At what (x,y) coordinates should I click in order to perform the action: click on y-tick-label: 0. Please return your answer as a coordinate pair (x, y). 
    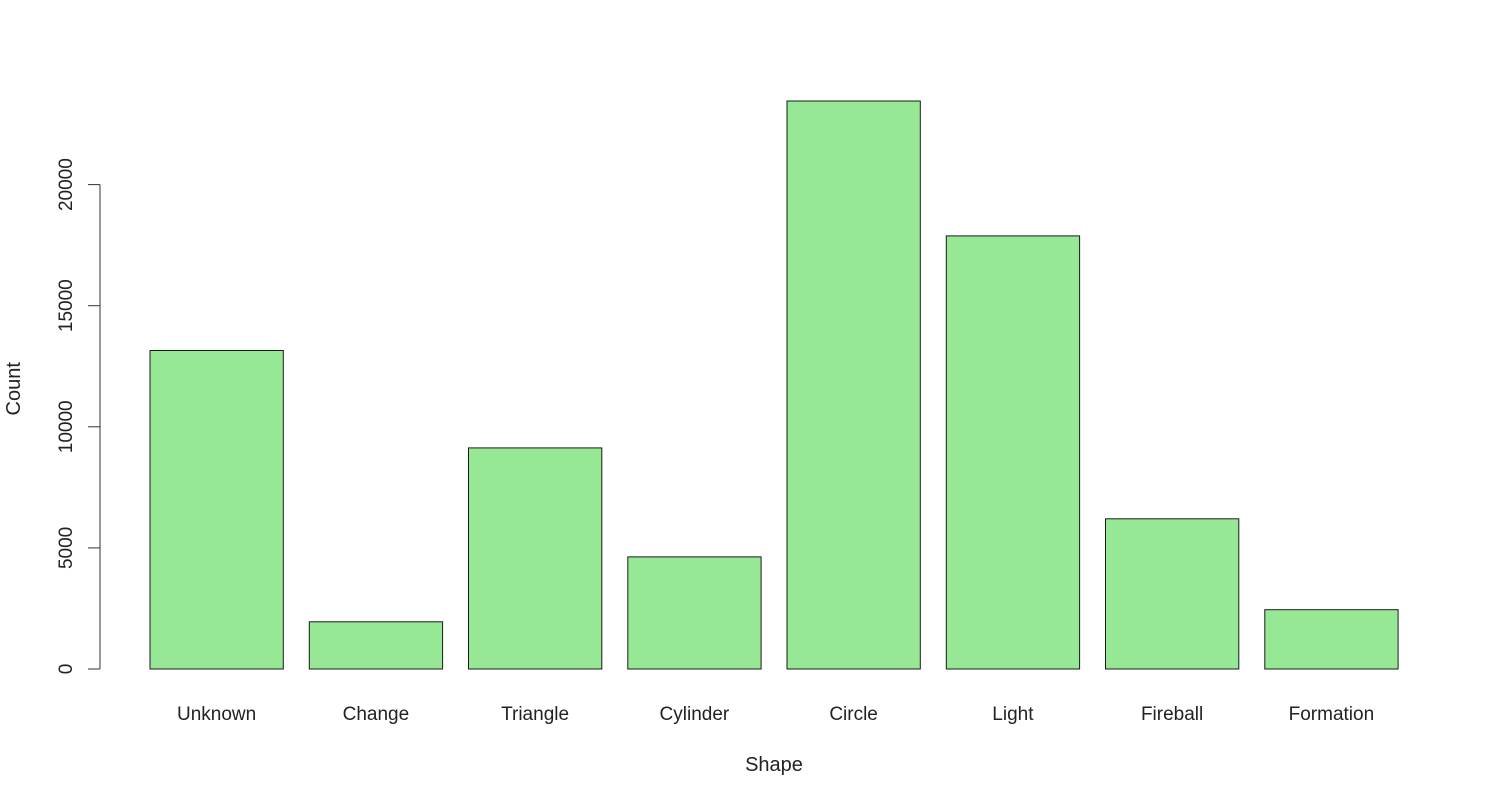
    Looking at the image, I should click on (66, 669).